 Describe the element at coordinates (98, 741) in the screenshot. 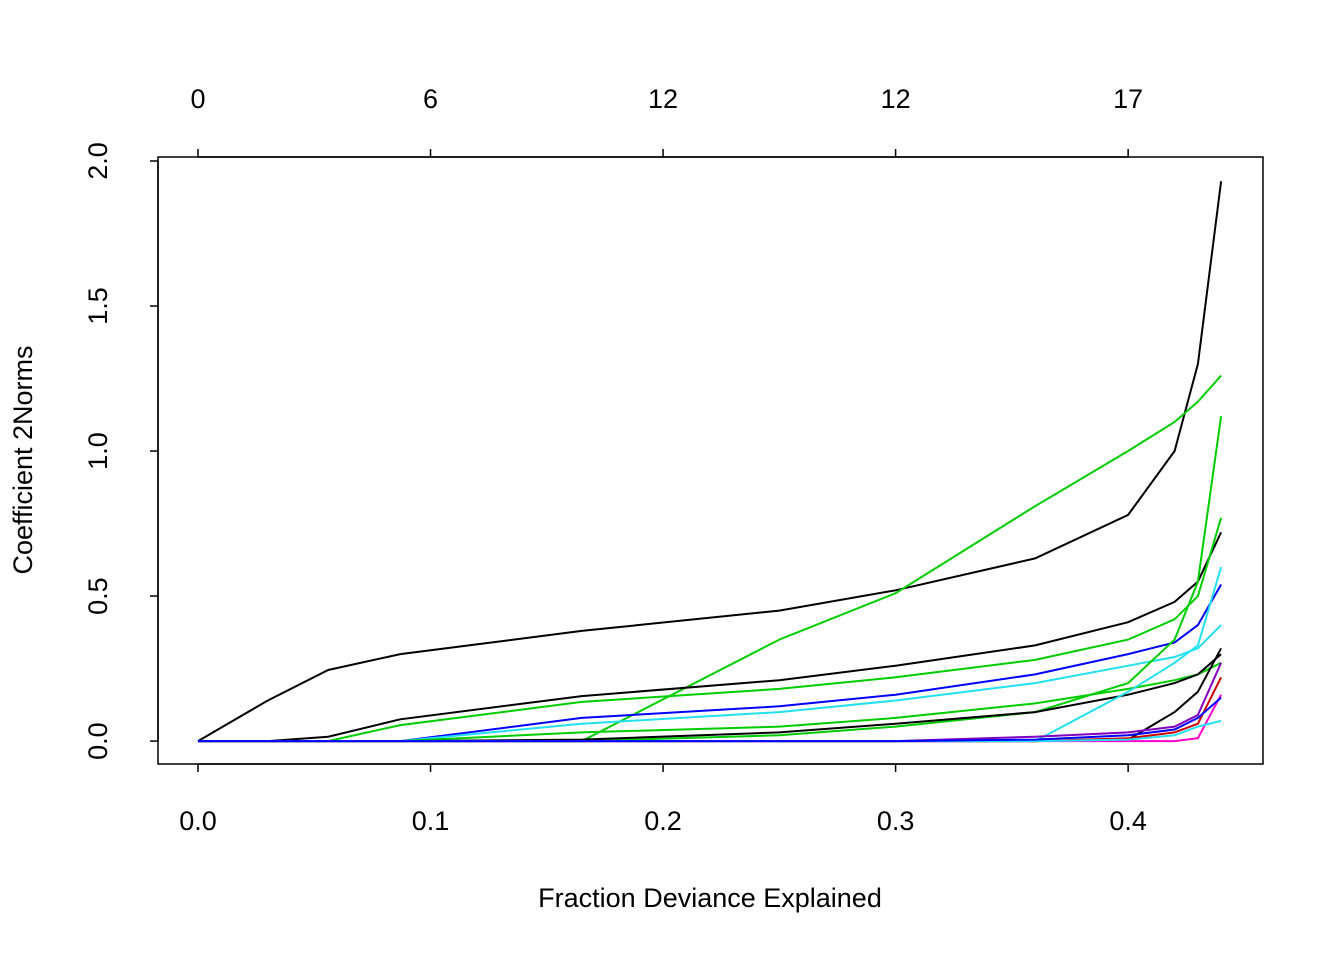

I see `y-tick-label: 0.0` at that location.